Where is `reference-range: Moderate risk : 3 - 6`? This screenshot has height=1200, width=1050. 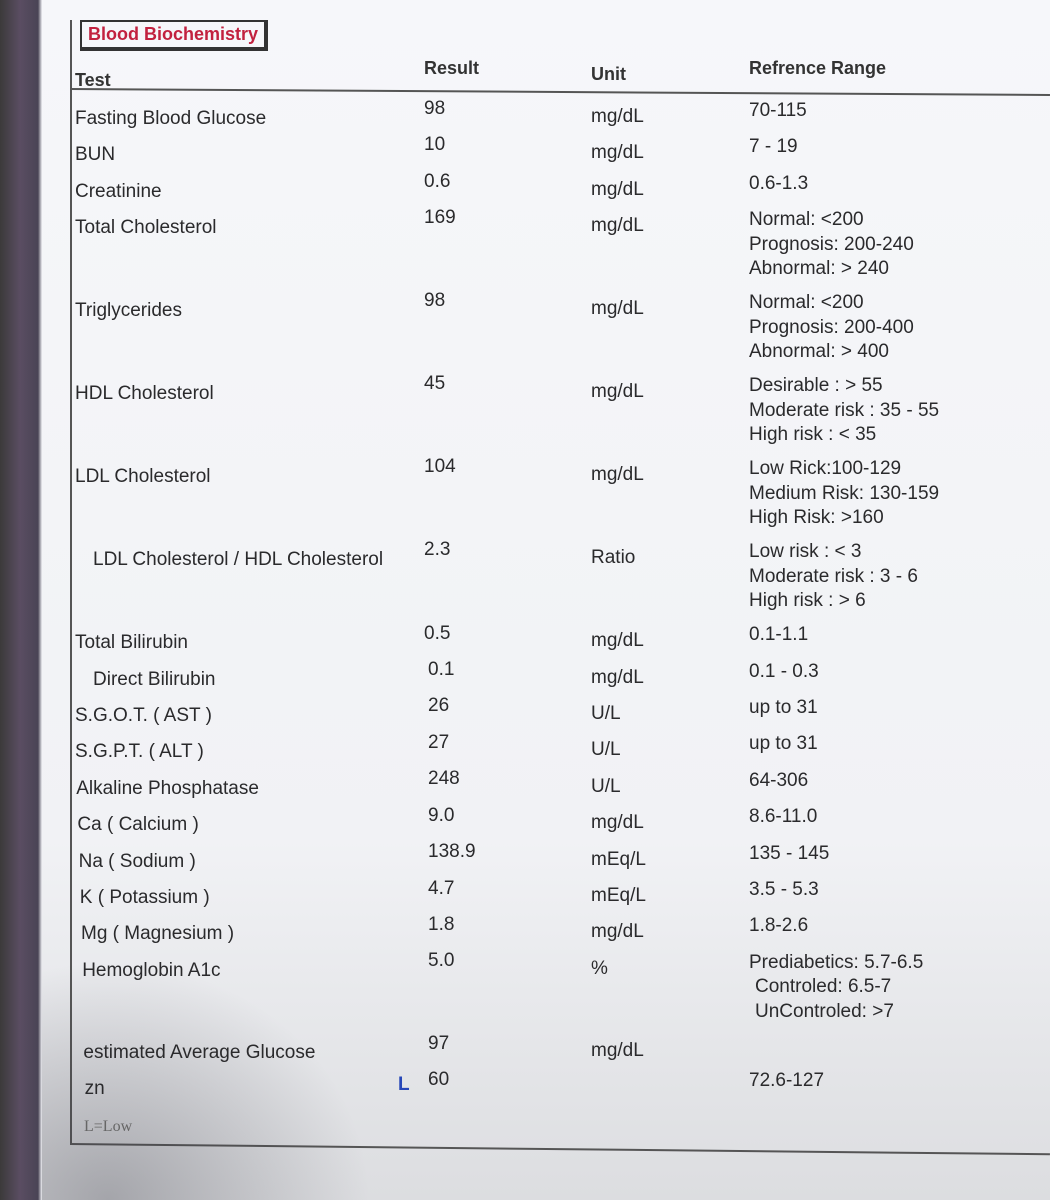 reference-range: Moderate risk : 3 - 6 is located at coordinates (833, 576).